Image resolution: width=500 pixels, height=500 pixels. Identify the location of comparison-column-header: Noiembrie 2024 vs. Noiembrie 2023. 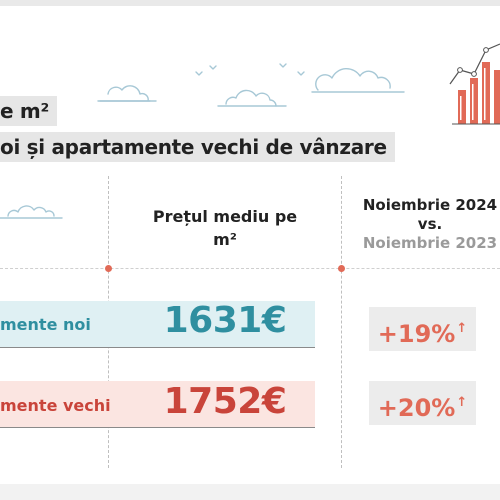
(425, 224).